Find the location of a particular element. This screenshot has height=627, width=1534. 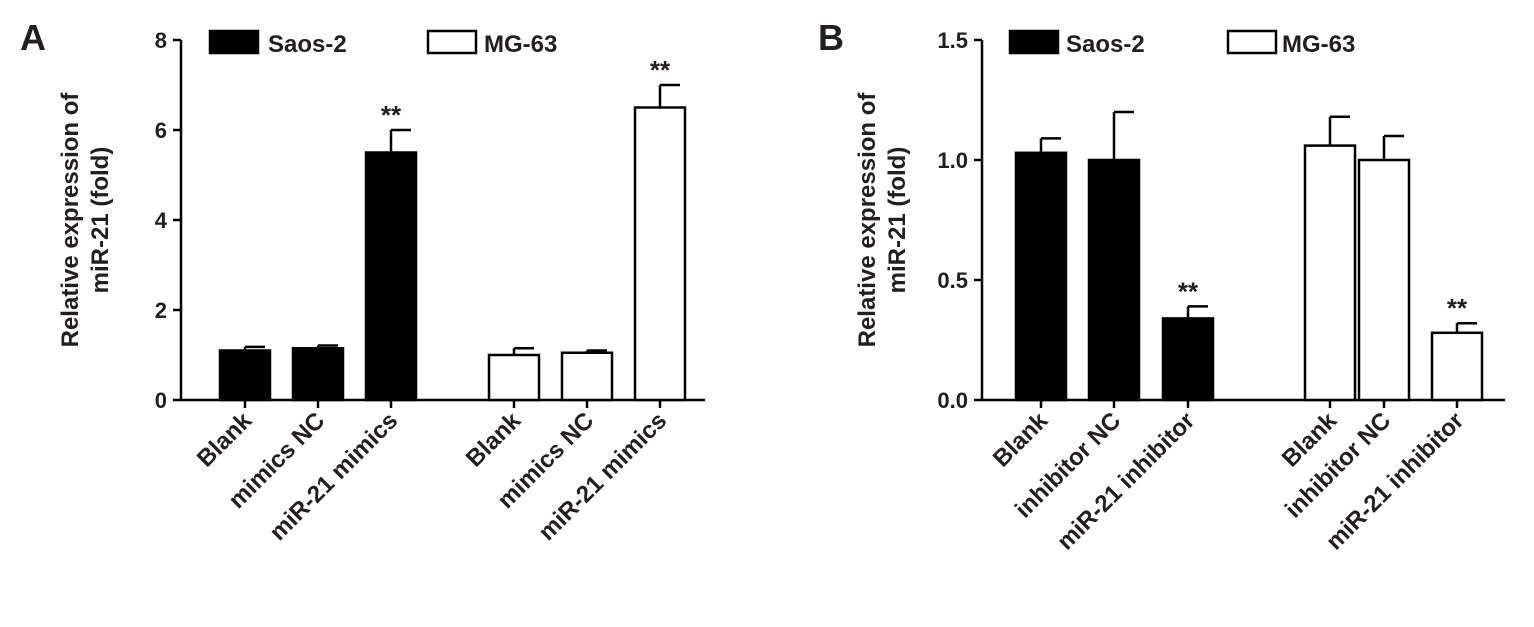

y-tick-label: 6 is located at coordinates (161, 130).